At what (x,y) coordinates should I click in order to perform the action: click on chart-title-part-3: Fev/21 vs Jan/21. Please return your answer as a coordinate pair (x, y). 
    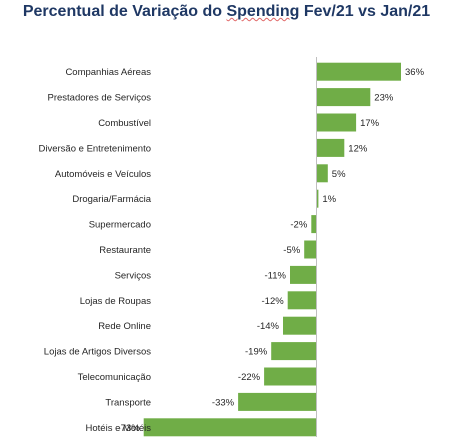
    Looking at the image, I should click on (365, 11).